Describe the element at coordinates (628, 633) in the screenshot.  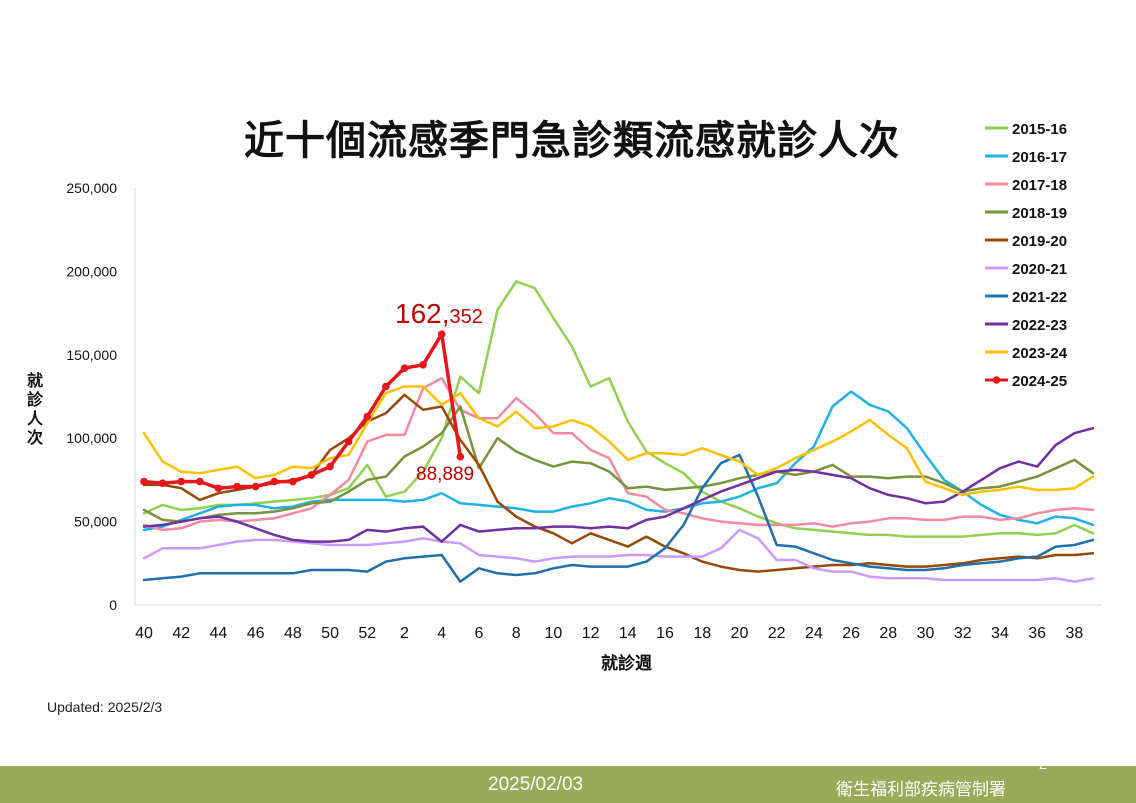
I see `x-tick-label: 14` at that location.